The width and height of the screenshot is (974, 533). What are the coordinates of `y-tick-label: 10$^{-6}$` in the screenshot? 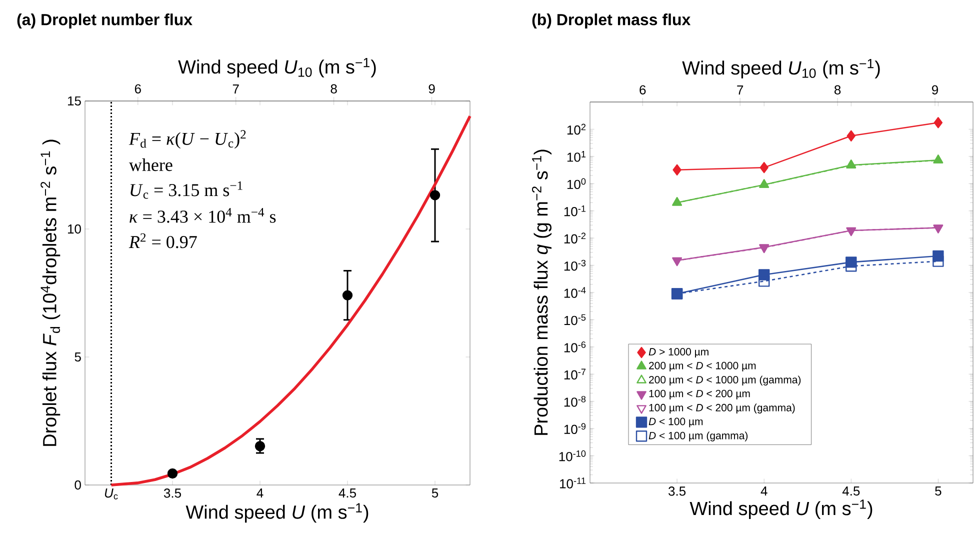 It's located at (575, 347).